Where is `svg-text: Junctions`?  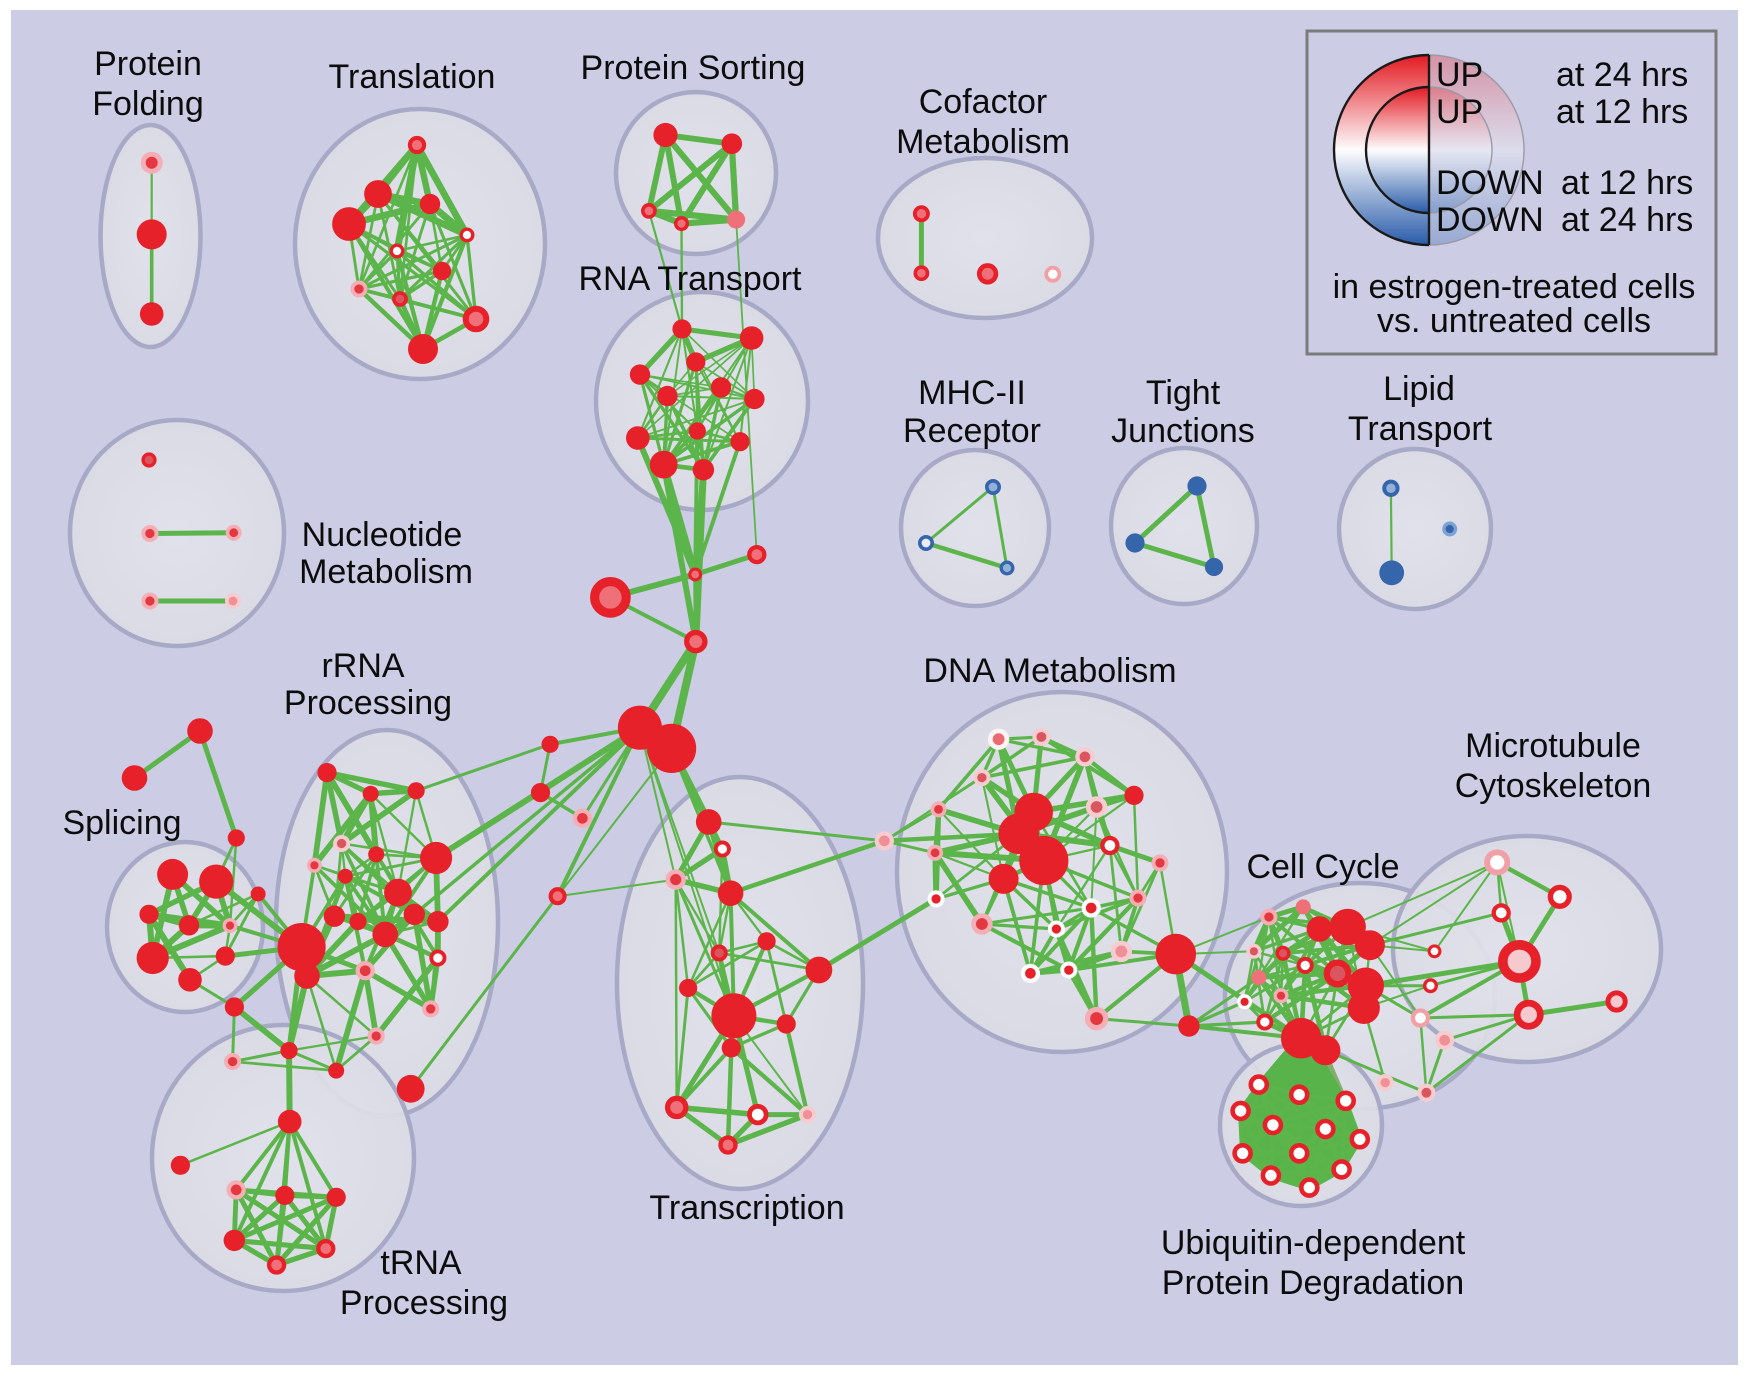
svg-text: Junctions is located at coordinates (1183, 431).